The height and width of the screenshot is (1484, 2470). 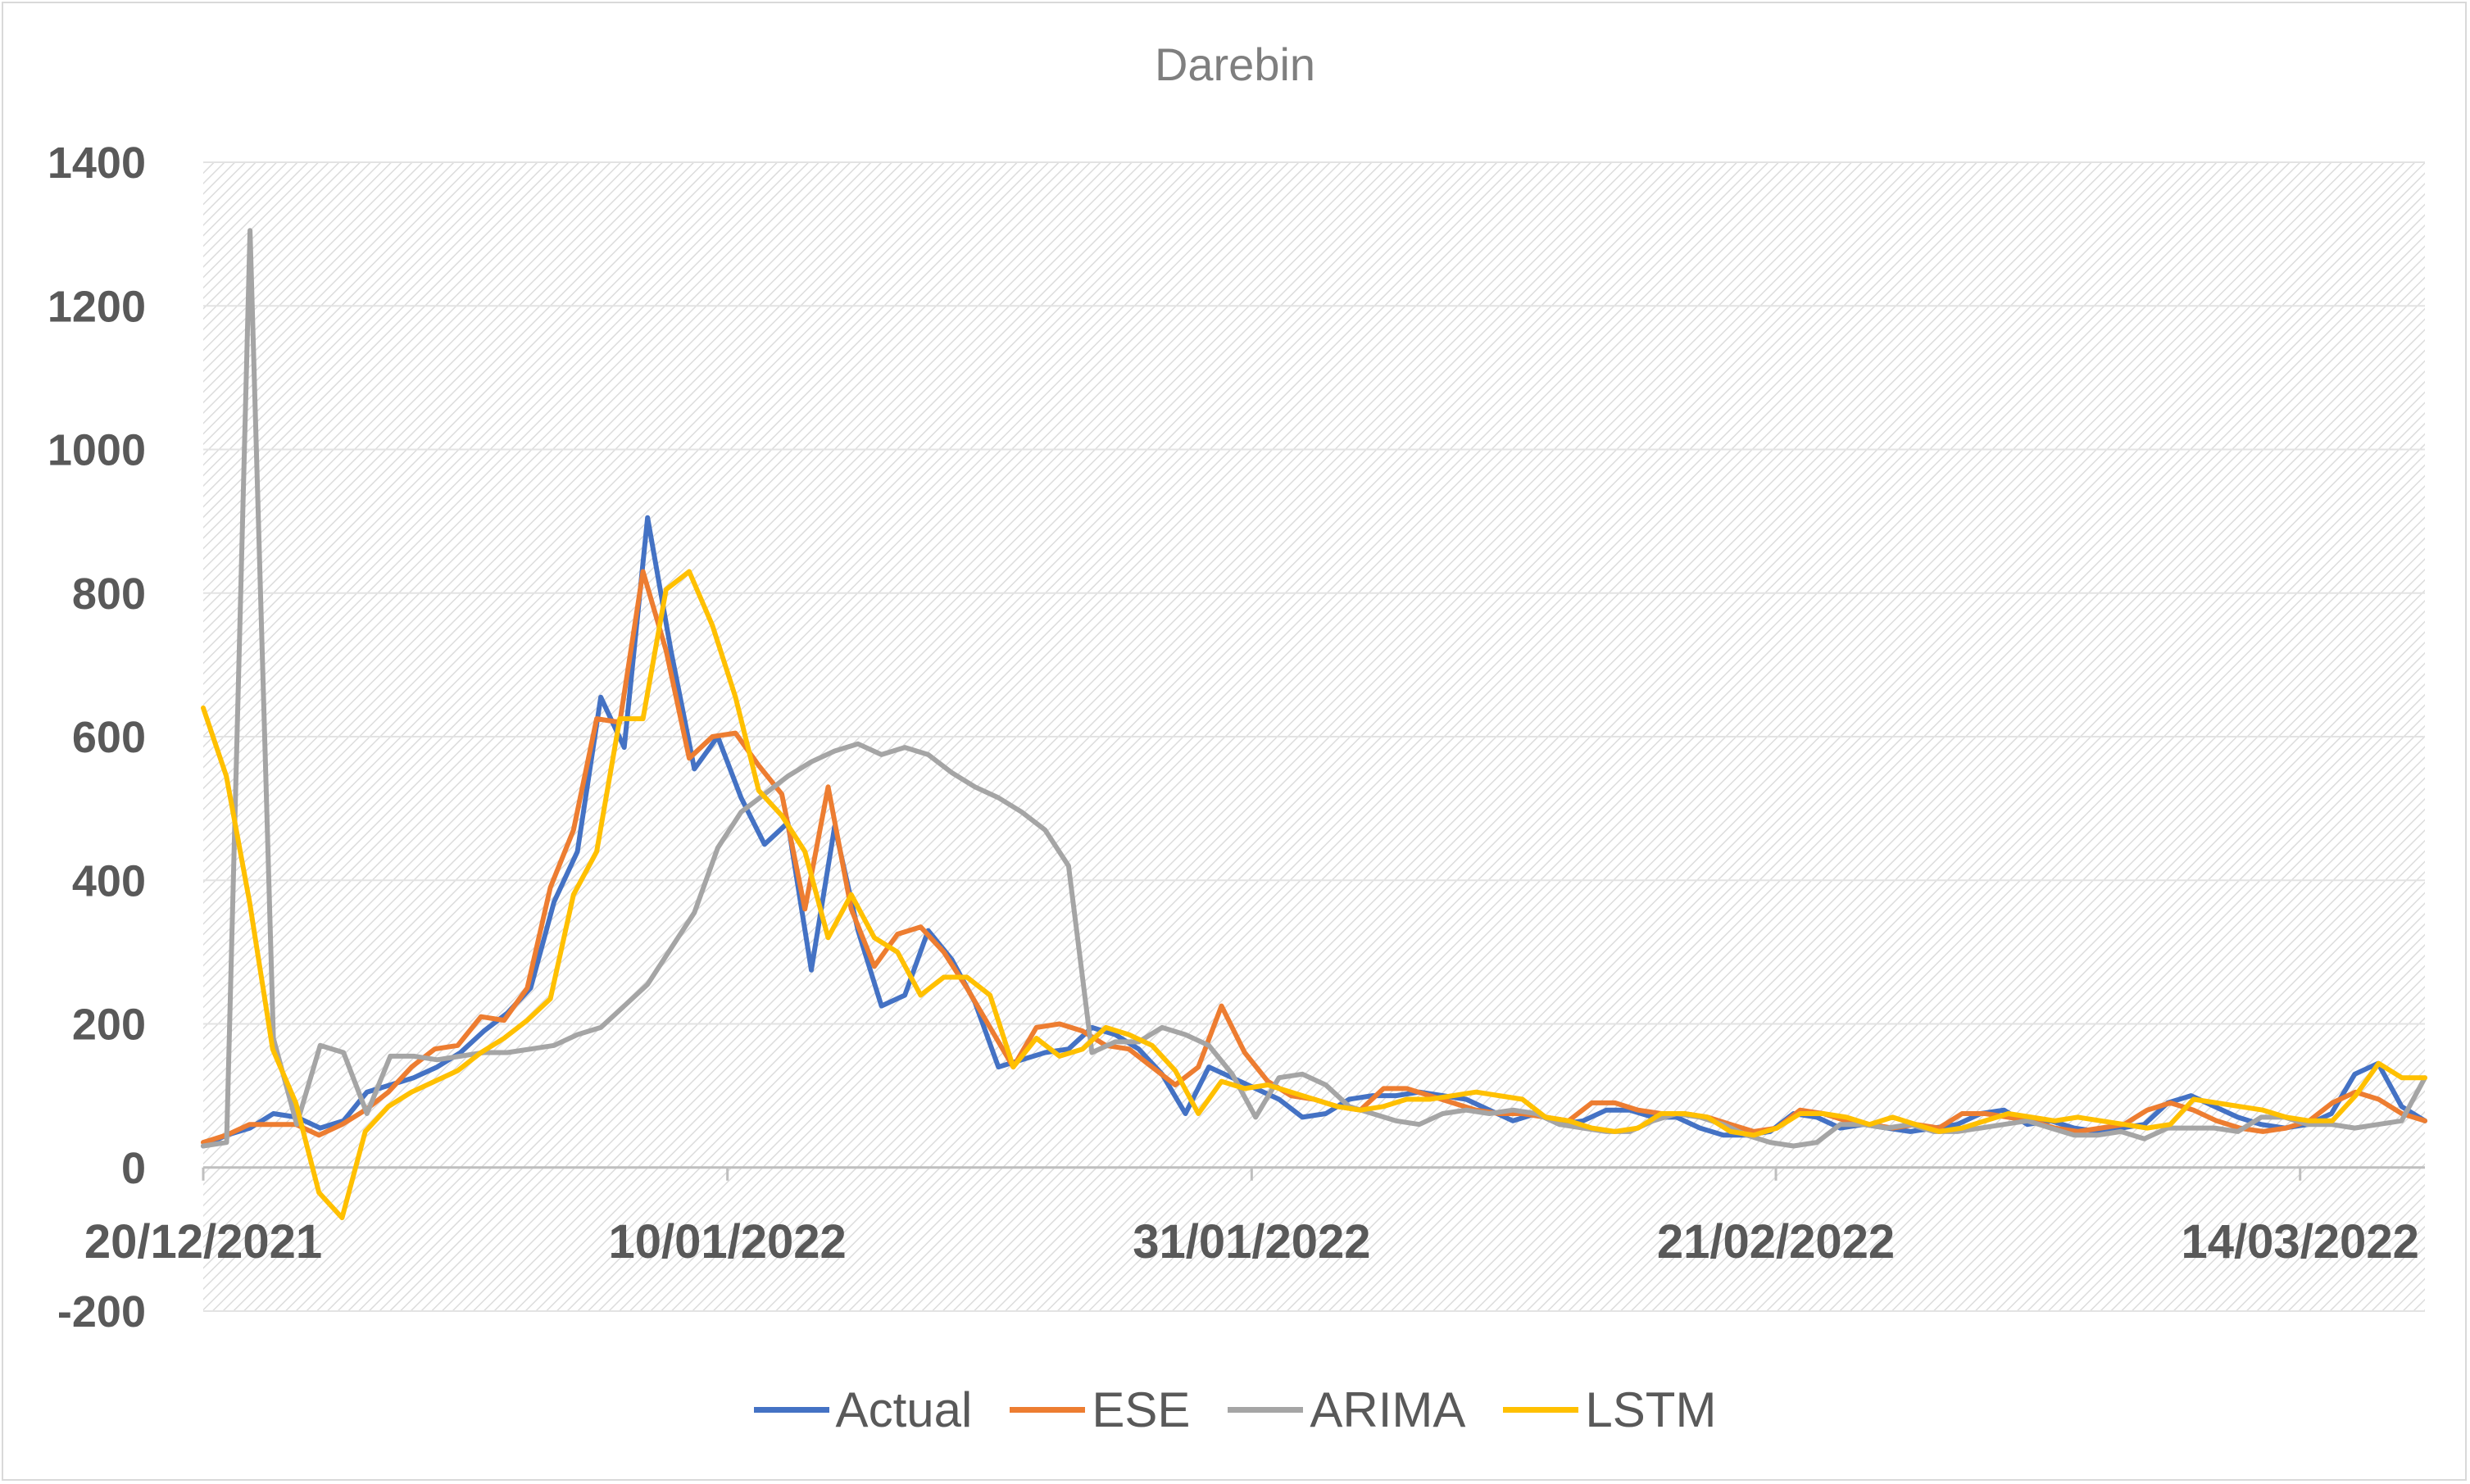 What do you see at coordinates (1141, 1409) in the screenshot?
I see `legend-label-ese: ESE` at bounding box center [1141, 1409].